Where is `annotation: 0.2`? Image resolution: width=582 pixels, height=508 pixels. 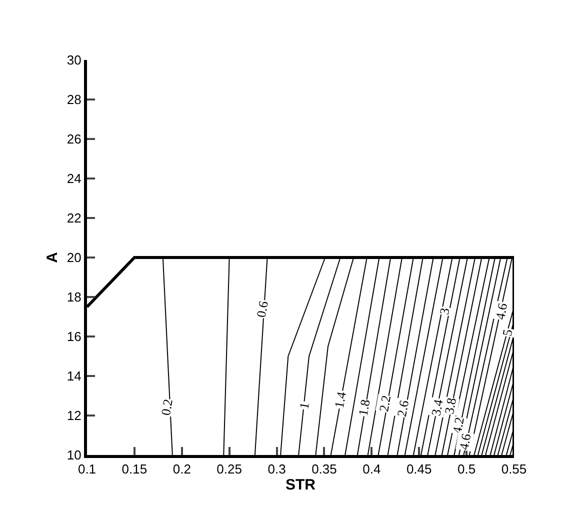
annotation: 0.2 is located at coordinates (167, 407).